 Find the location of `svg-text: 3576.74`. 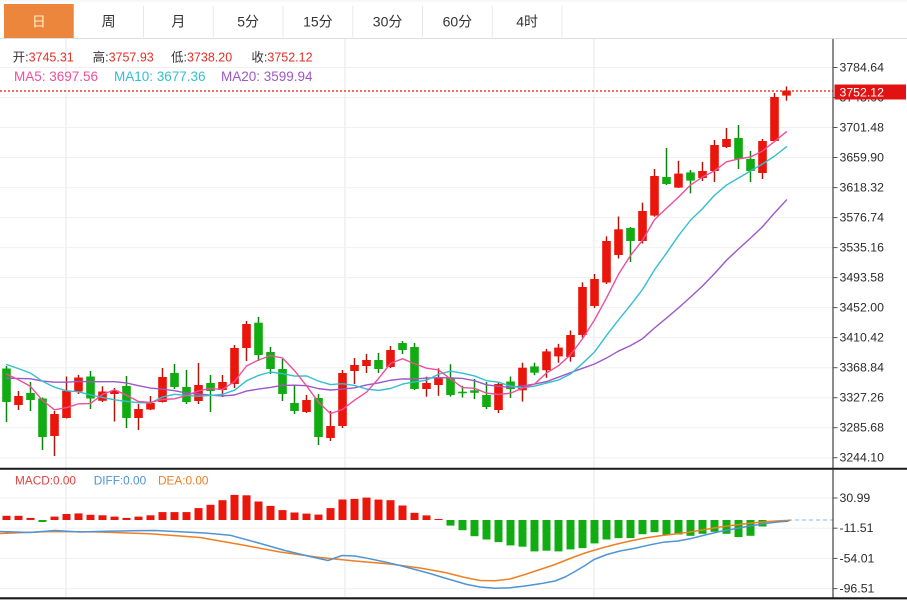

svg-text: 3576.74 is located at coordinates (862, 218).